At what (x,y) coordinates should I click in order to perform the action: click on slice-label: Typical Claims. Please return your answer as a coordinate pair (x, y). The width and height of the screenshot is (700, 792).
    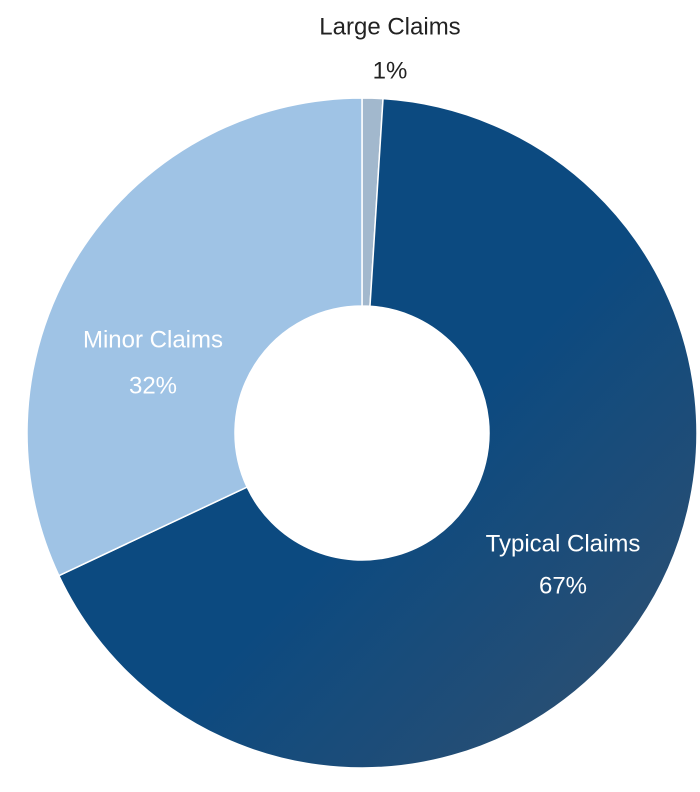
    Looking at the image, I should click on (563, 543).